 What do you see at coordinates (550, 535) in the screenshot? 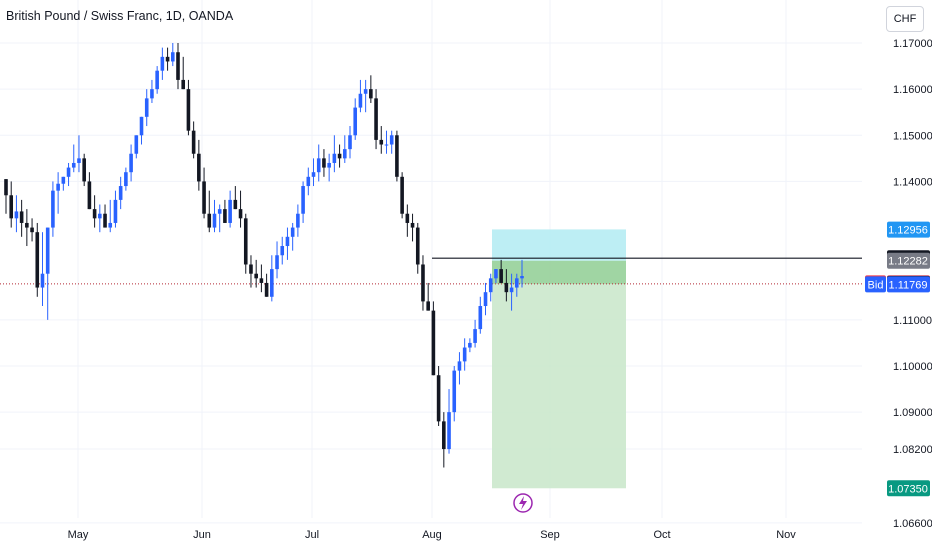
I see `x-tick-label: Sep` at bounding box center [550, 535].